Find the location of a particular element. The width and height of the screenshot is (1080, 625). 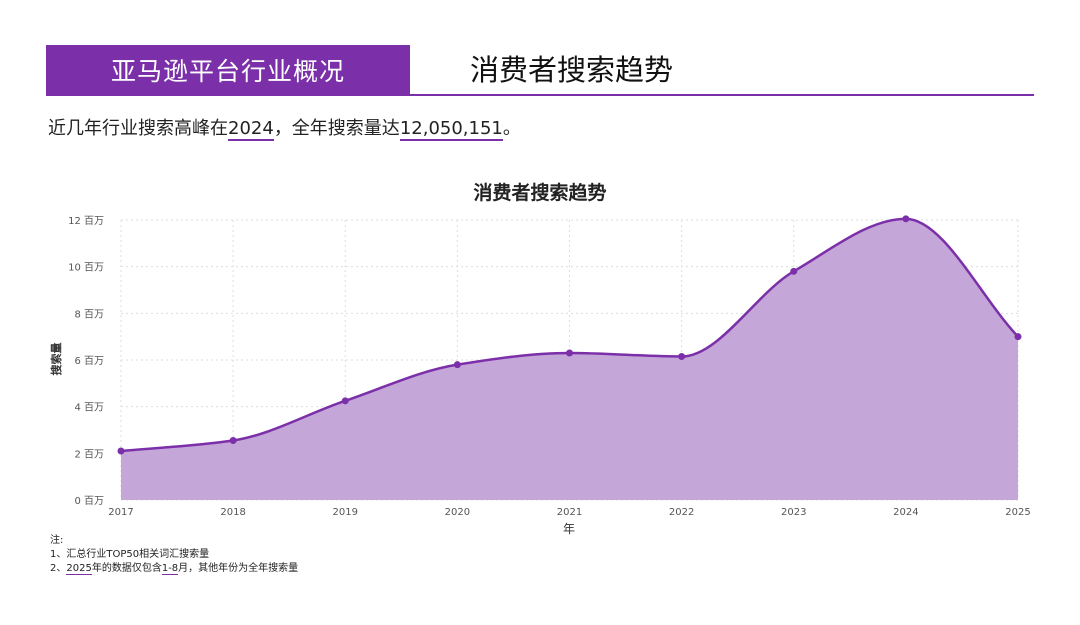

note-2-range: 1-8 is located at coordinates (170, 569).